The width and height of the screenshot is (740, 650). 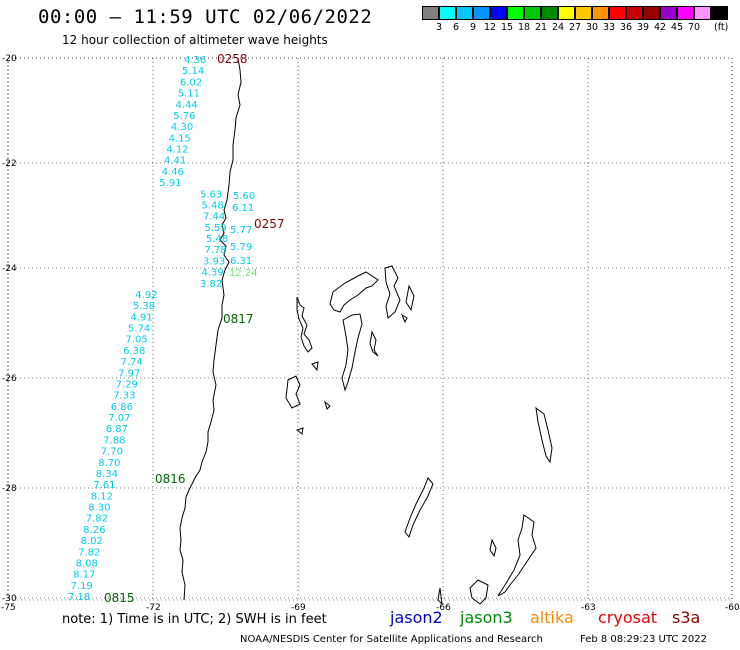 I want to click on longitude-tick-label: -63, so click(x=588, y=608).